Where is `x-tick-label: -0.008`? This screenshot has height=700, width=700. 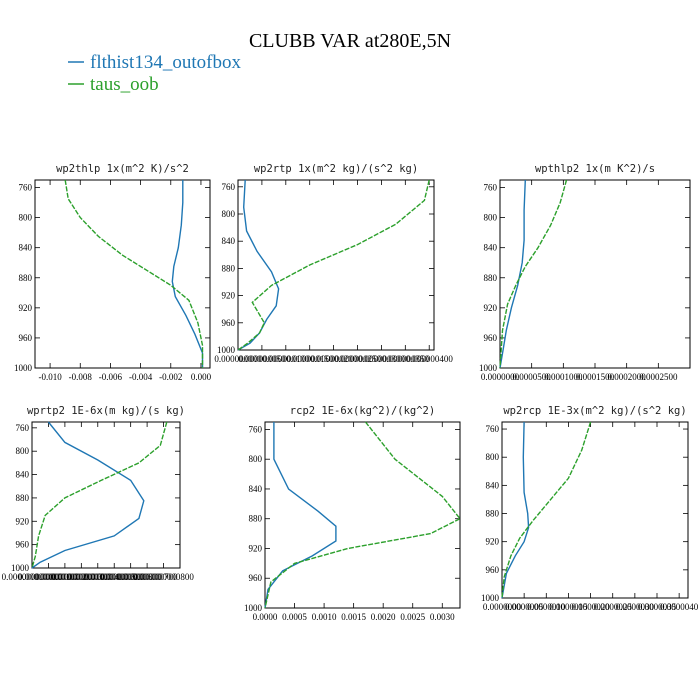 x-tick-label: -0.008 is located at coordinates (81, 377).